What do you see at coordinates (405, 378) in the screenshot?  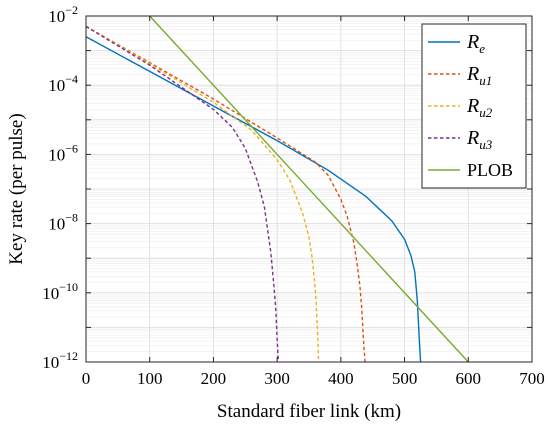 I see `x-tick-label: 500` at bounding box center [405, 378].